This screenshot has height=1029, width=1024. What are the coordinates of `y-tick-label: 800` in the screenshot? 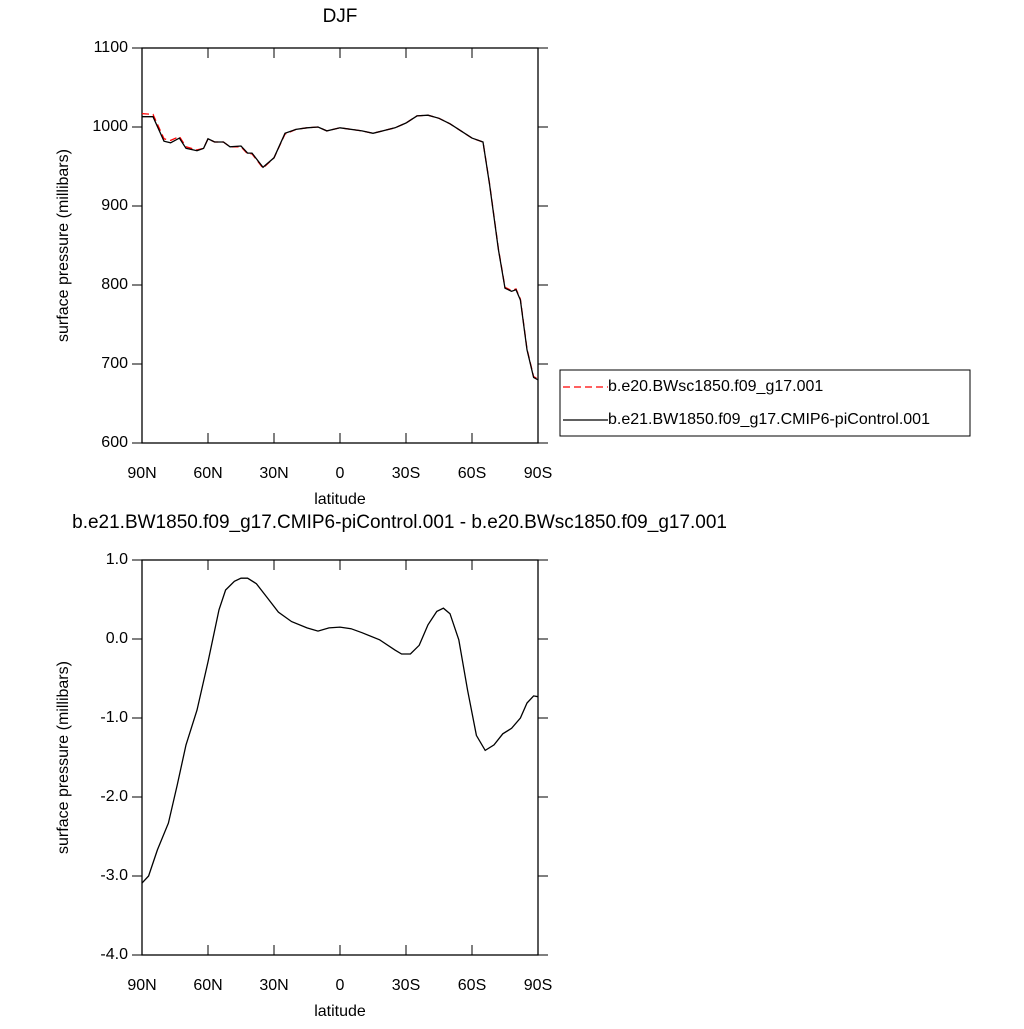 It's located at (114, 284).